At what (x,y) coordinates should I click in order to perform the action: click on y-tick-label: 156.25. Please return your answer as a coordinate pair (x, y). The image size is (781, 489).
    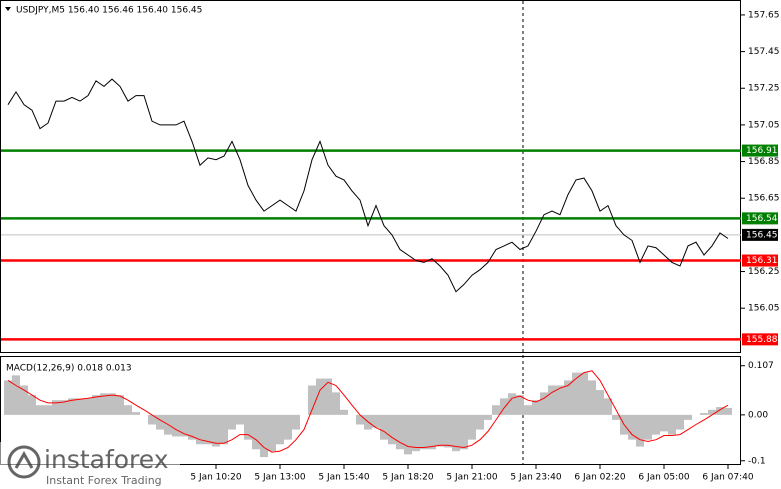
    Looking at the image, I should click on (764, 272).